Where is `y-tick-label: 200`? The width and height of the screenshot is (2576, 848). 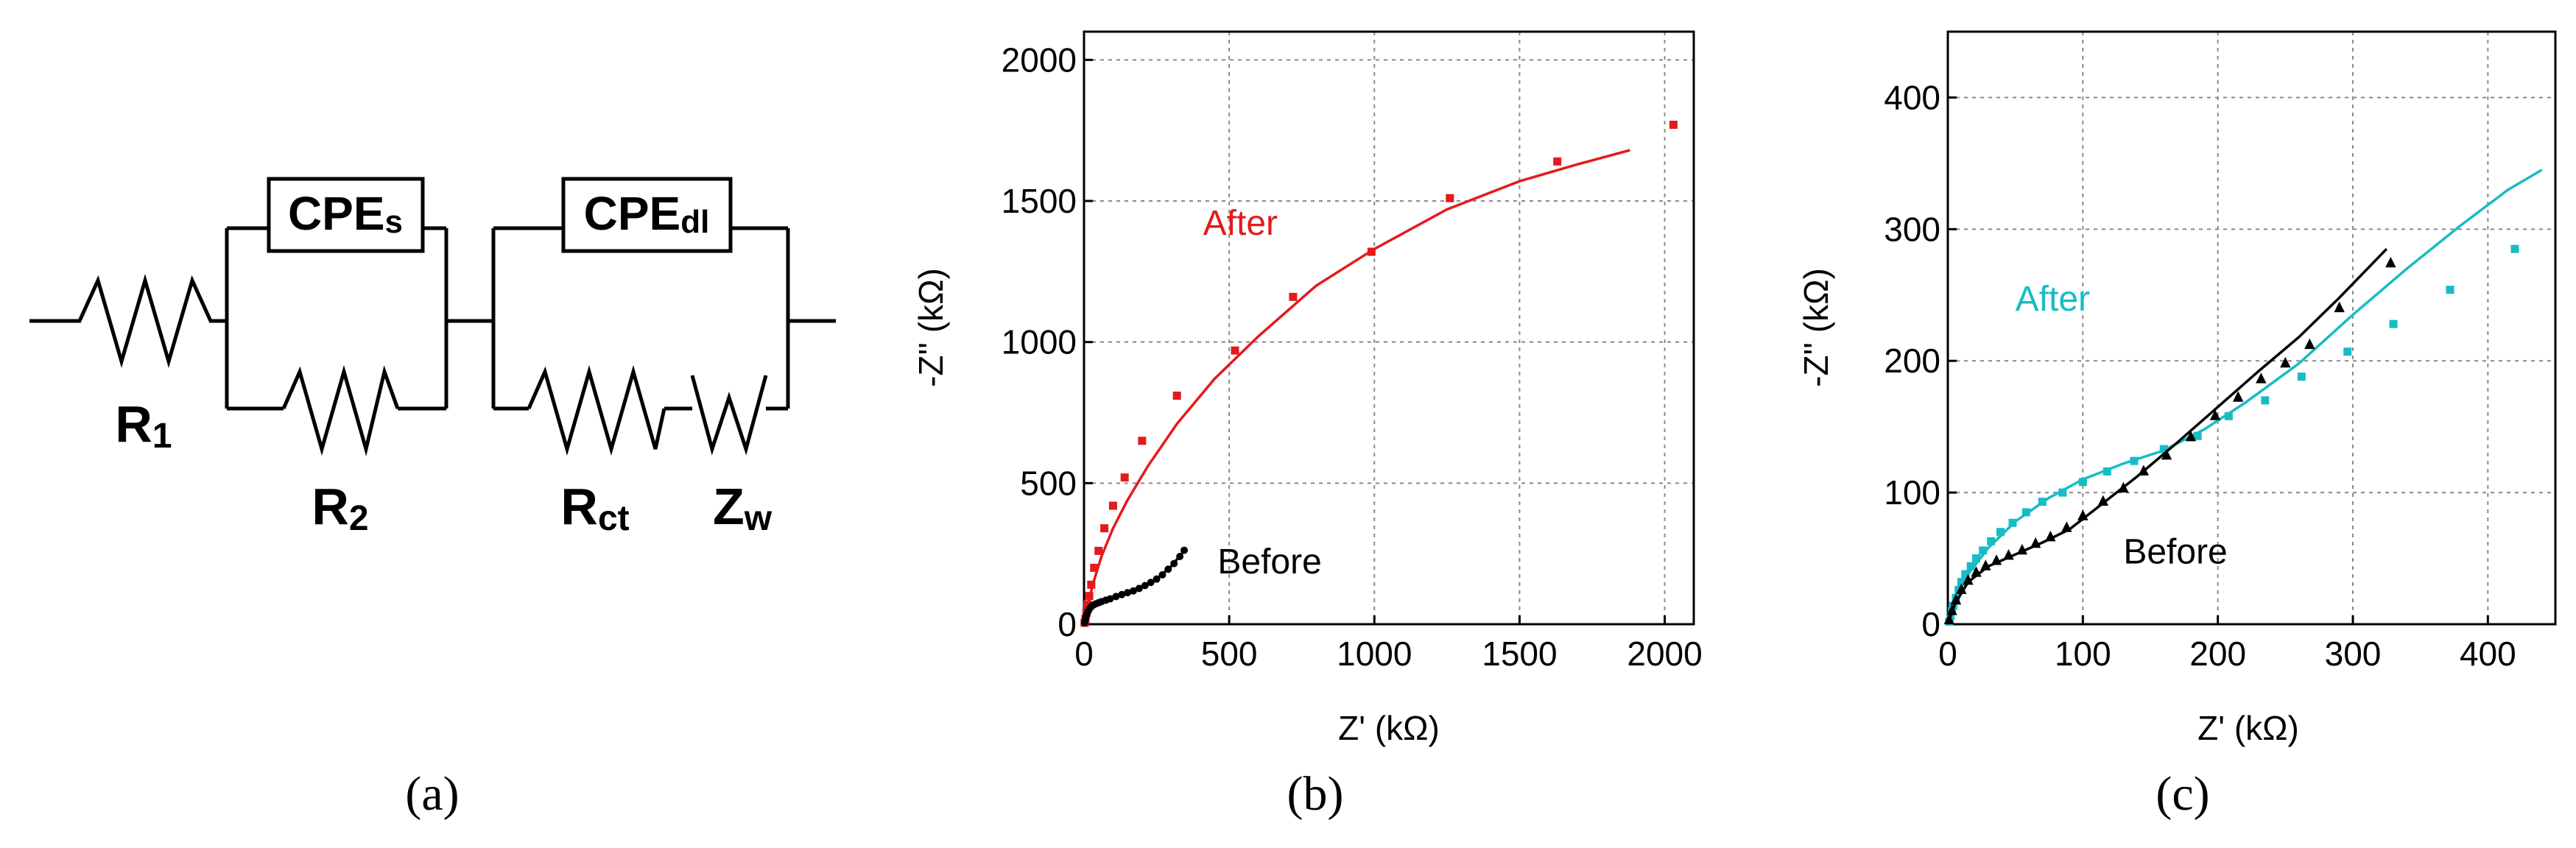 y-tick-label: 200 is located at coordinates (1912, 361).